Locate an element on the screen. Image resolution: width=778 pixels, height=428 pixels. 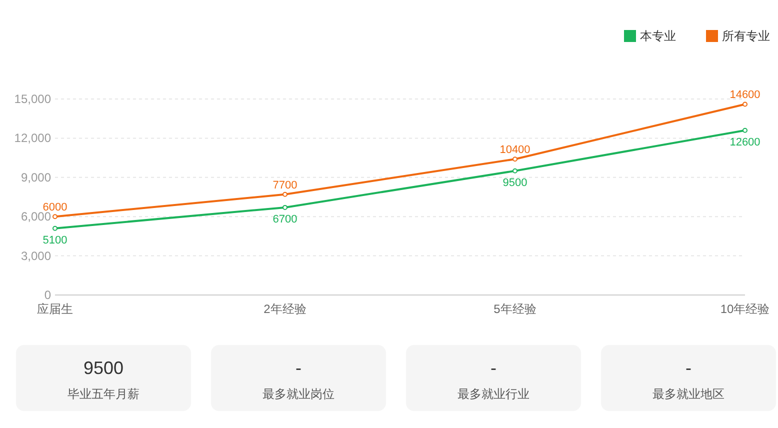
x-tick-label: 应届生 is located at coordinates (55, 309).